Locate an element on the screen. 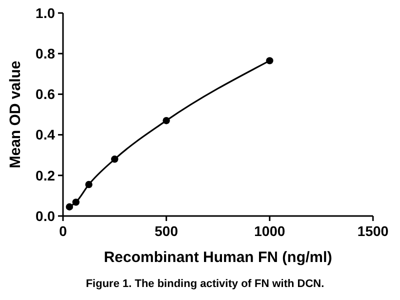 Image resolution: width=400 pixels, height=300 pixels. x-tick-label: 0 is located at coordinates (63, 231).